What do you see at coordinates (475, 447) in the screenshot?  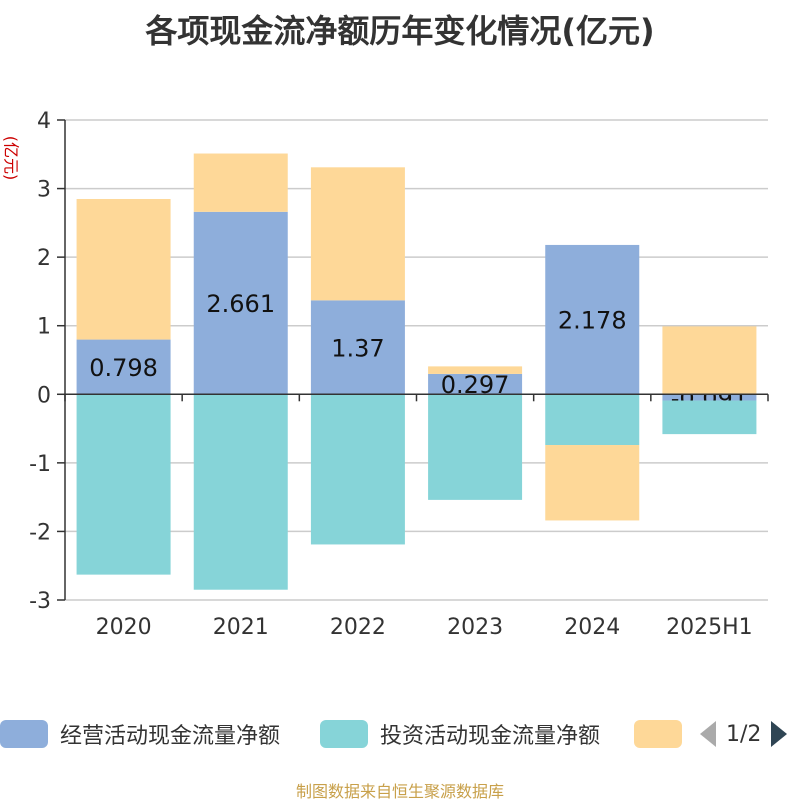 I see `bar-series1-2023` at bounding box center [475, 447].